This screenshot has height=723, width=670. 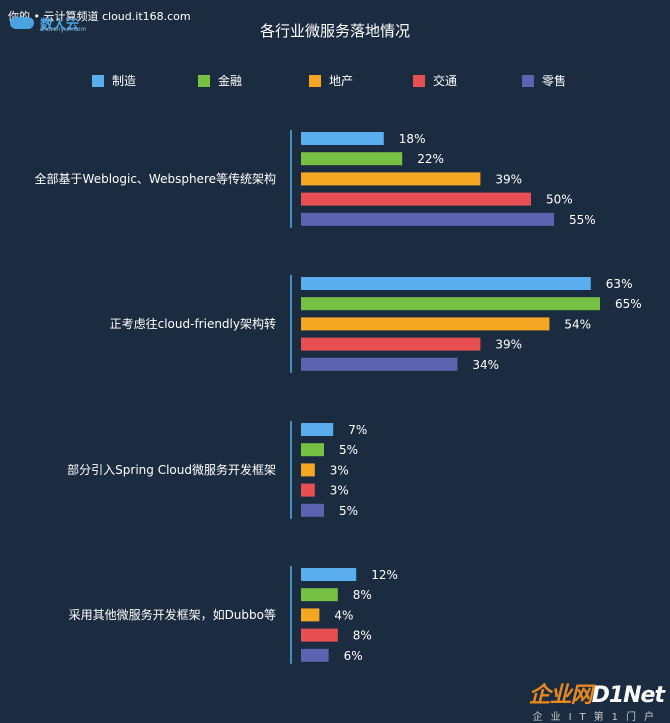 What do you see at coordinates (341, 81) in the screenshot?
I see `legend-label: 地产` at bounding box center [341, 81].